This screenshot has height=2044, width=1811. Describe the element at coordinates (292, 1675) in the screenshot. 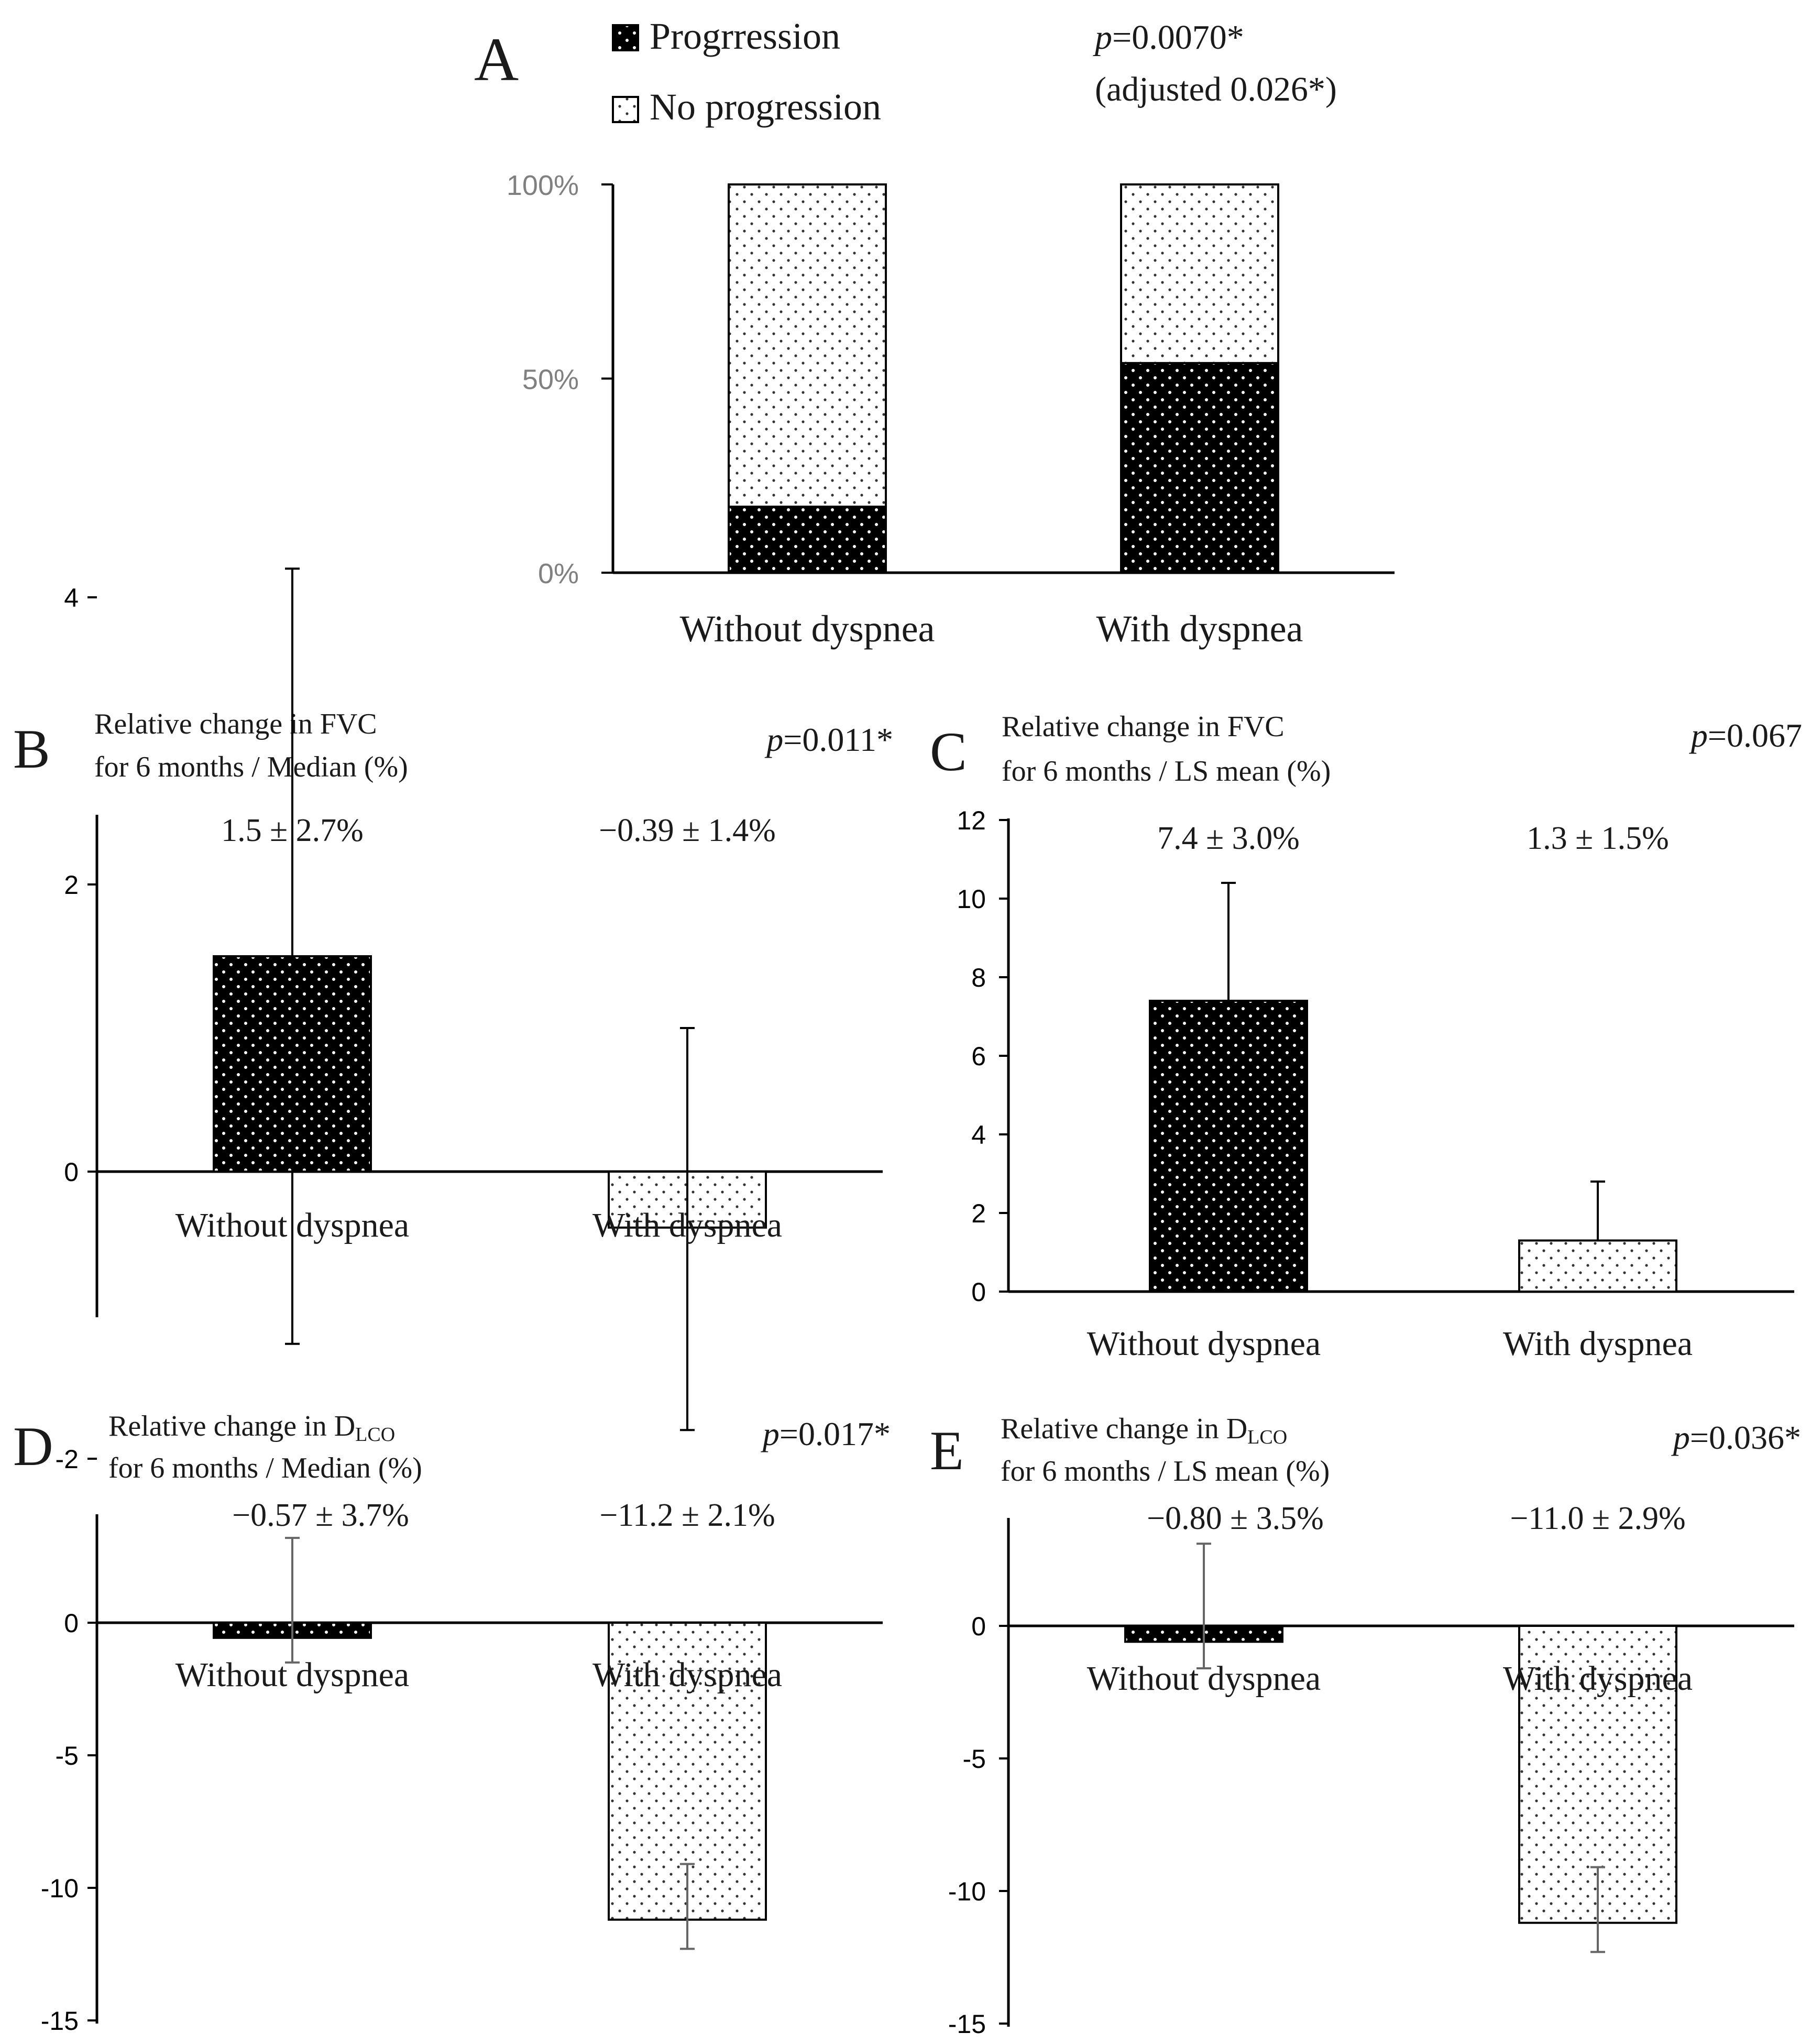

I see `category-label-d-without: Without dyspnea` at that location.